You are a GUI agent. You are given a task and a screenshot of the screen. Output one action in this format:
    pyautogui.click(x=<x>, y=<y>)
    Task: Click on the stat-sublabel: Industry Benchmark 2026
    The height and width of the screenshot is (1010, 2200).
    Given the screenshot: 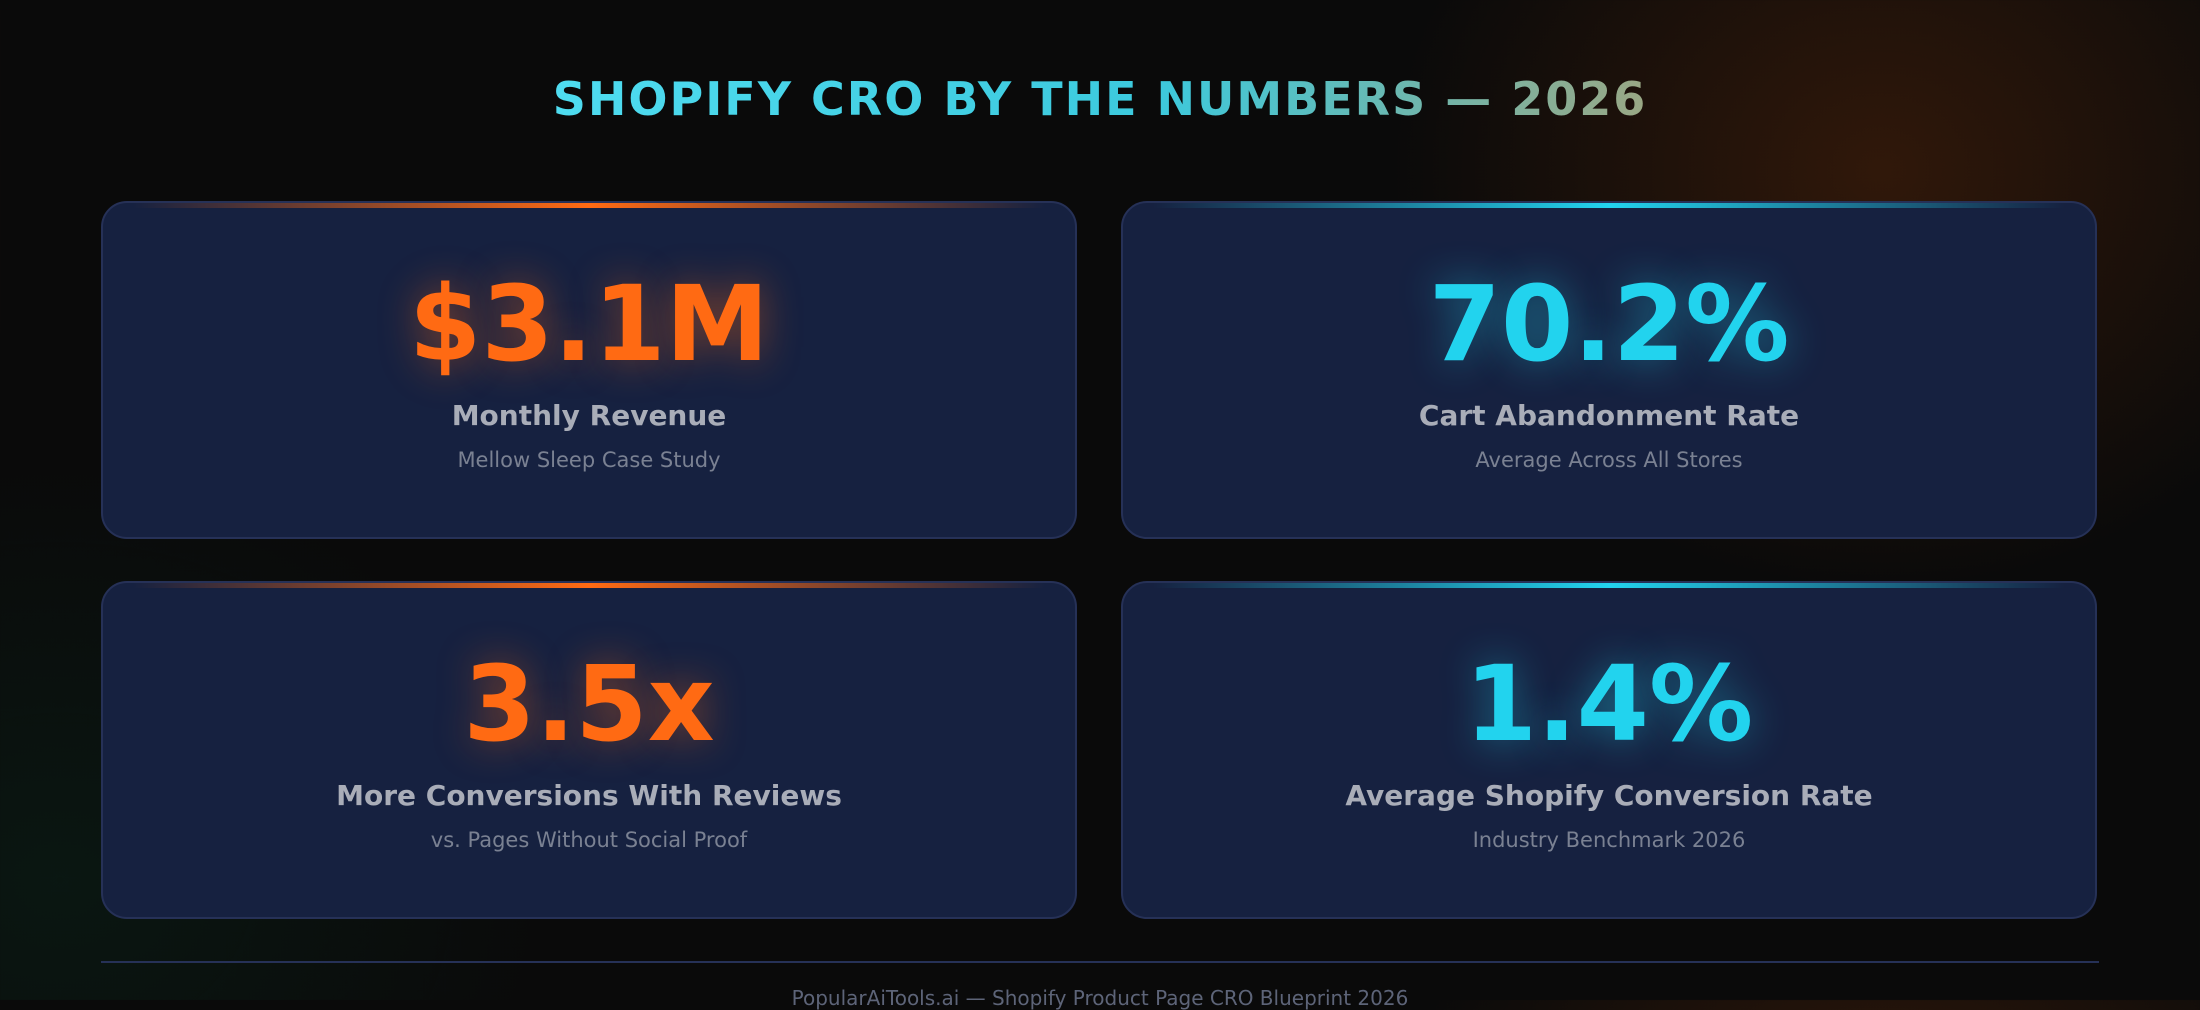 What is the action you would take?
    pyautogui.click(x=1609, y=840)
    